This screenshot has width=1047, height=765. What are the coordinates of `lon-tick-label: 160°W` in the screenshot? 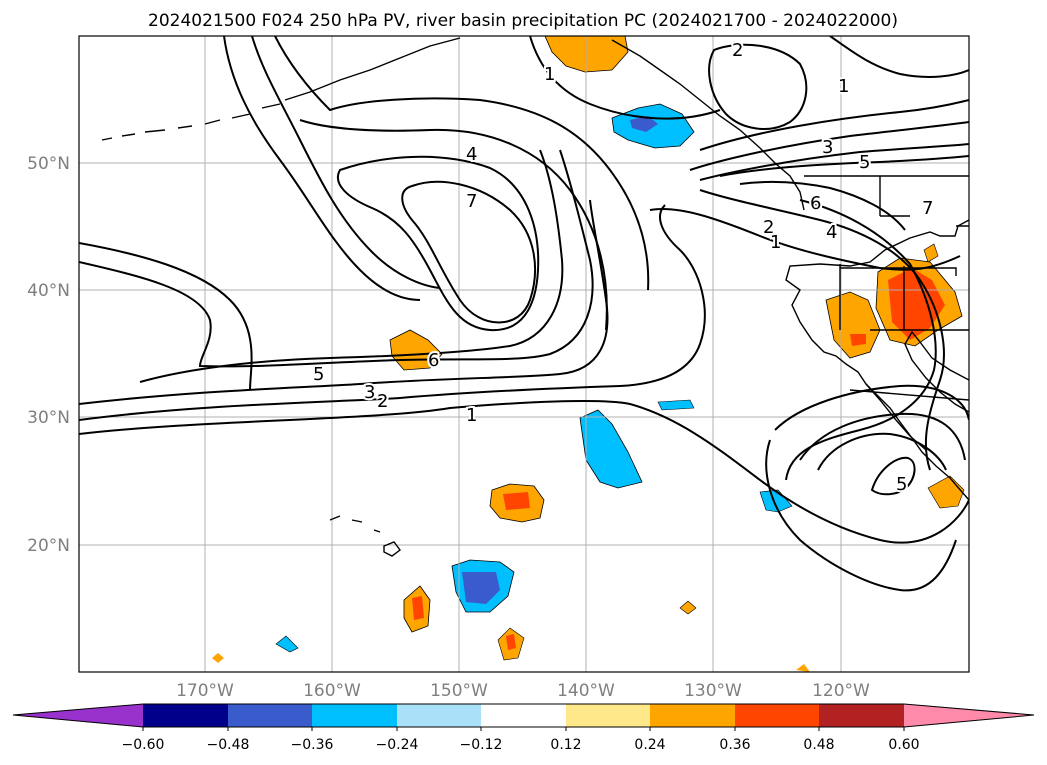 It's located at (332, 691).